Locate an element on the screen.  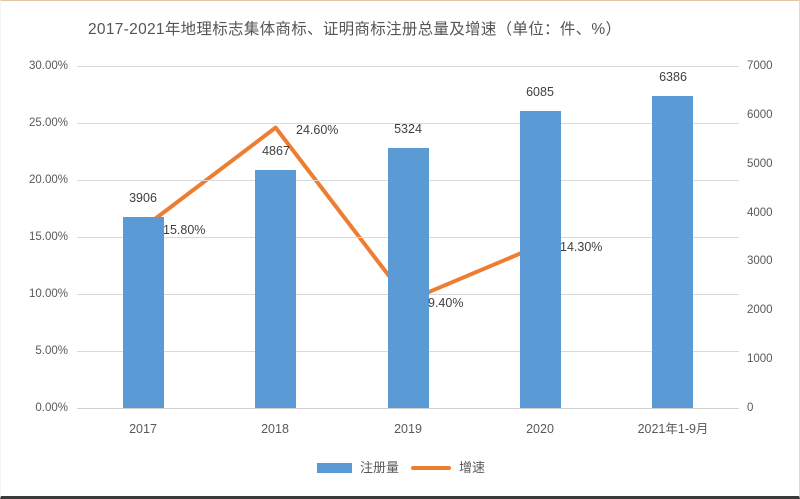
right-axis-tick: 6000 is located at coordinates (760, 114).